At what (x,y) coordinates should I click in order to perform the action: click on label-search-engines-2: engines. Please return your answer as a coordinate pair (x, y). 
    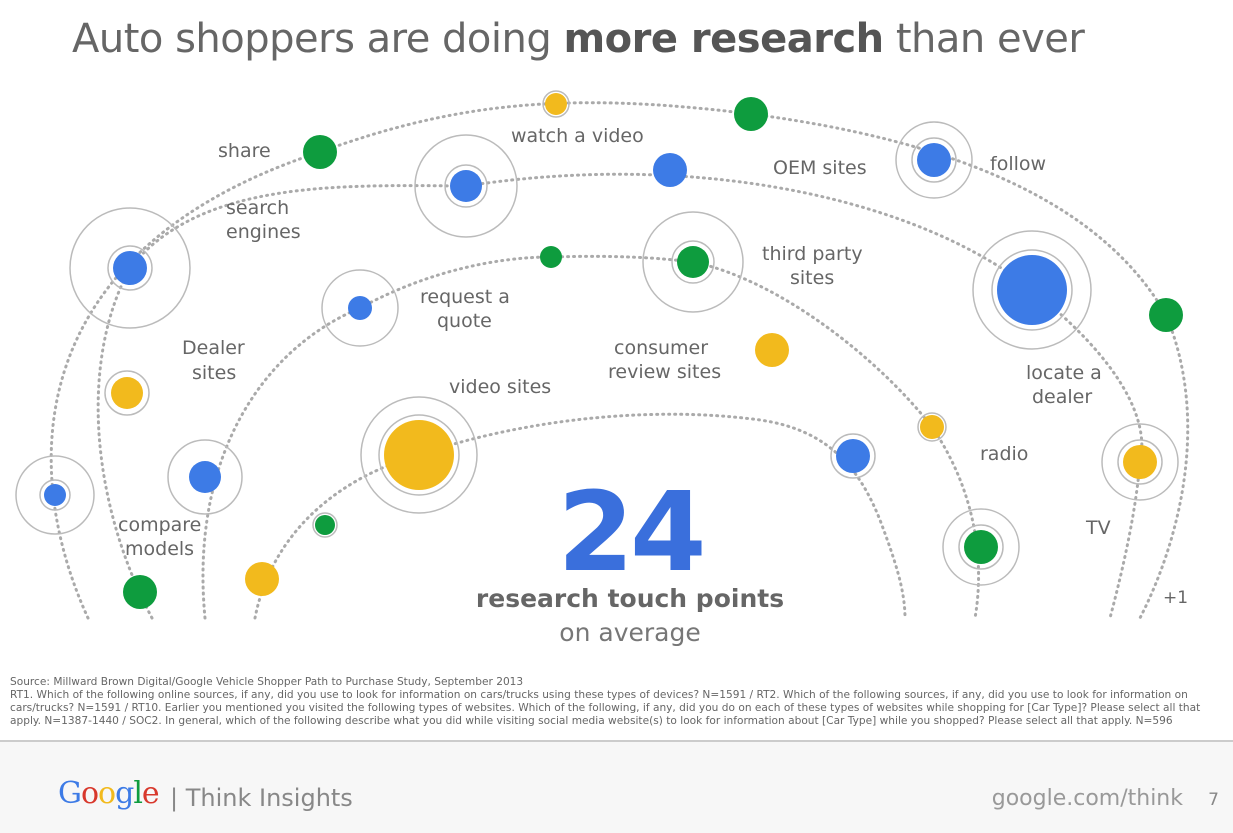
    Looking at the image, I should click on (263, 232).